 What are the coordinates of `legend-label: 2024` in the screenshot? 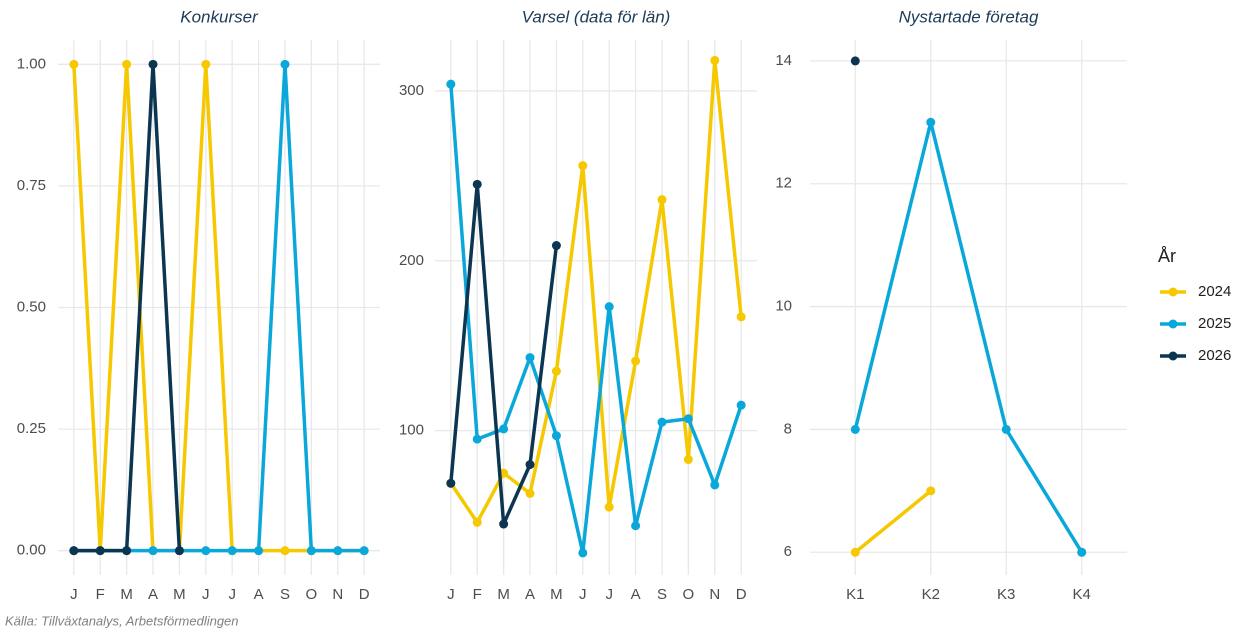 It's located at (1214, 291).